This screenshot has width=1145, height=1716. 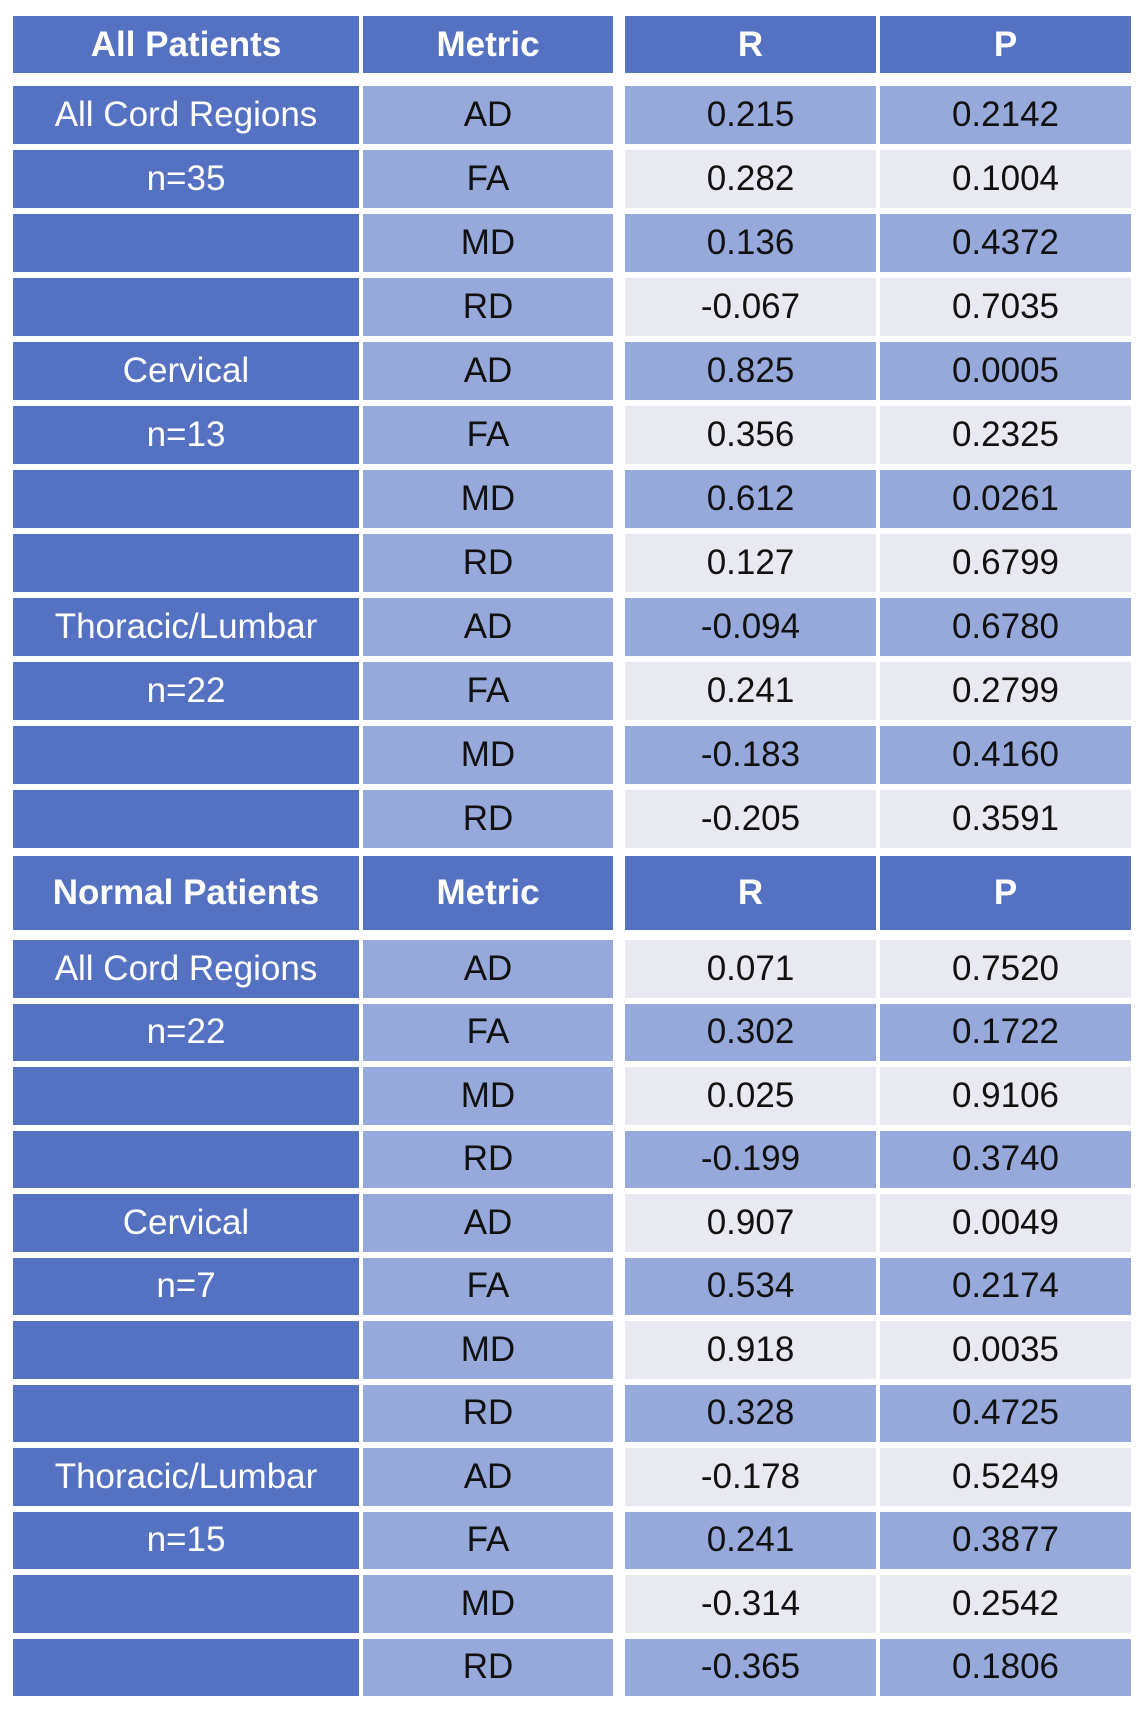 What do you see at coordinates (1005, 115) in the screenshot?
I see `p-value: 0.2142` at bounding box center [1005, 115].